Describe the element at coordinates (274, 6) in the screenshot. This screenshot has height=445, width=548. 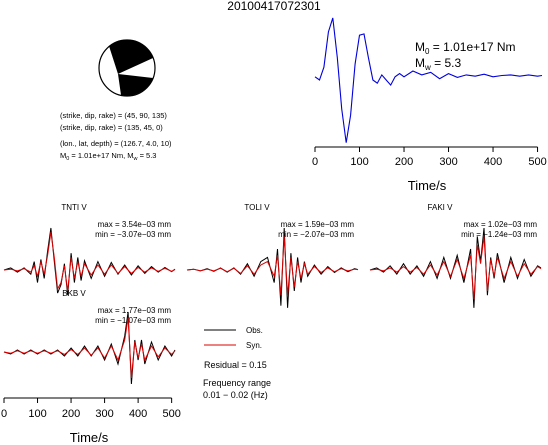
I see `figure-title: 20100417072301` at that location.